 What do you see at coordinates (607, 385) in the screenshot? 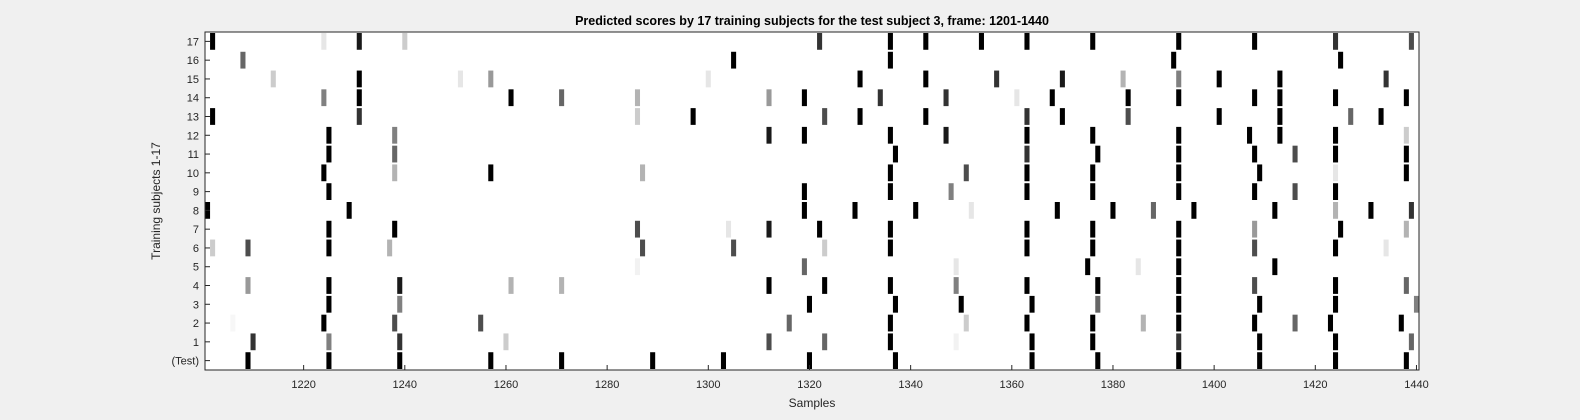
I see `x-tick-label: 1280` at bounding box center [607, 385].